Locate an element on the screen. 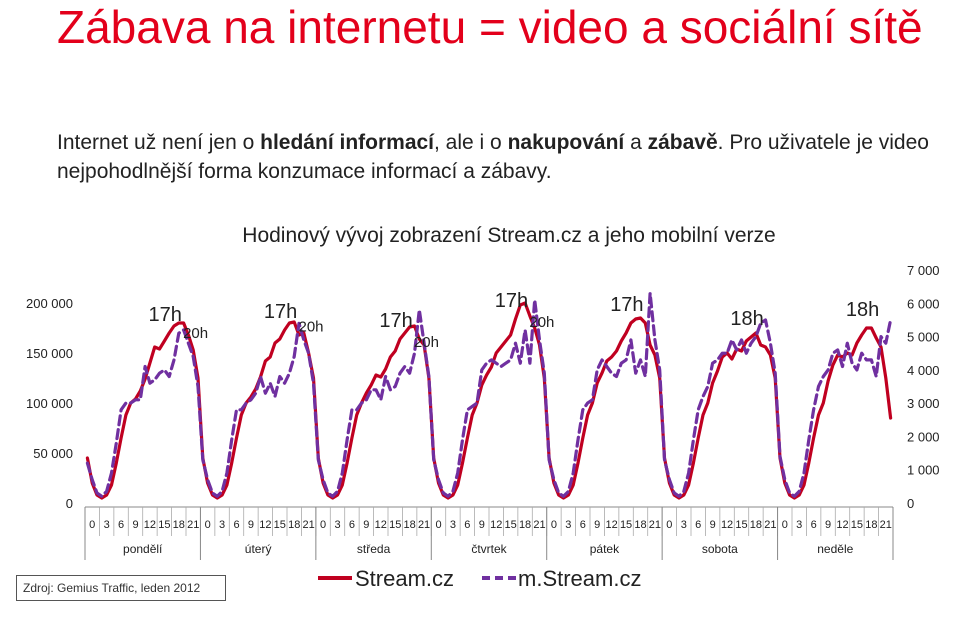 The width and height of the screenshot is (959, 635). y-left-tick-label: 200 000 is located at coordinates (49, 303).